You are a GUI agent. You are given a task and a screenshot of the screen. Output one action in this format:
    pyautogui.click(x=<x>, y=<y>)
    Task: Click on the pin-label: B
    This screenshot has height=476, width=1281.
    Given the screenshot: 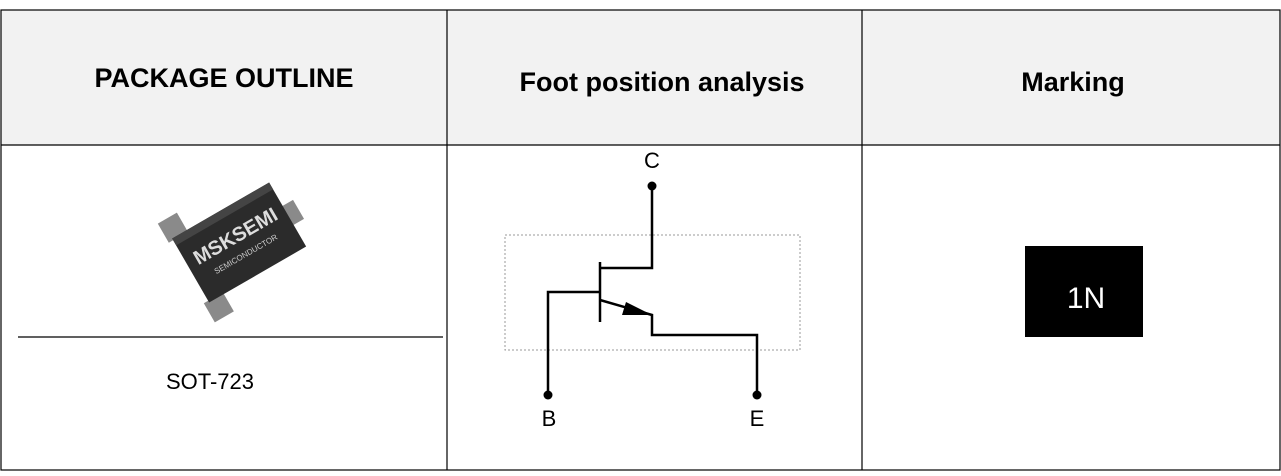 What is the action you would take?
    pyautogui.click(x=549, y=418)
    